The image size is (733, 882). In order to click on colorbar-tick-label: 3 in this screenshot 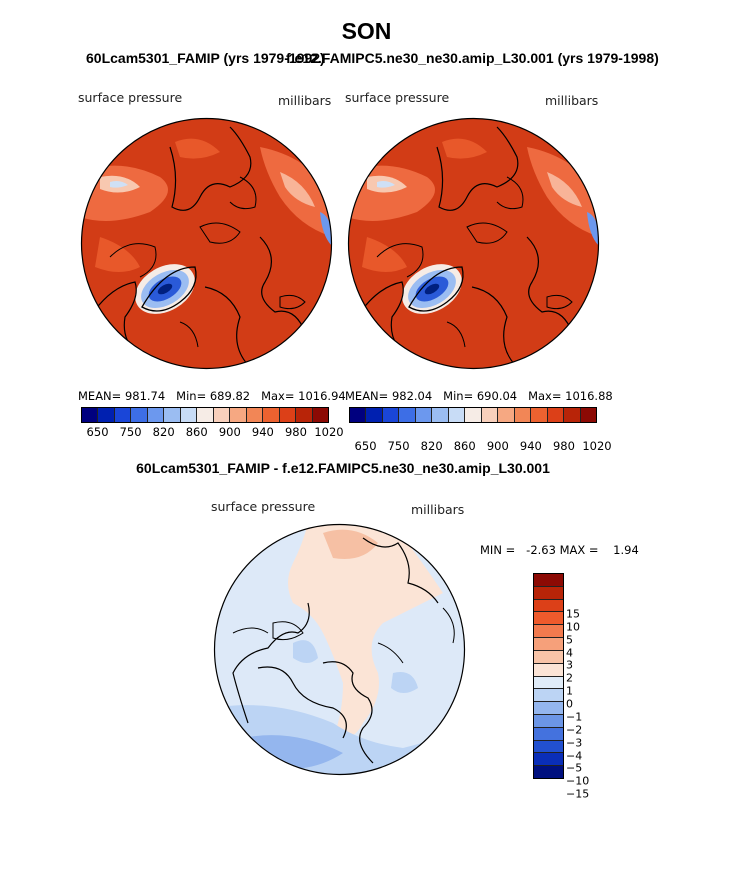, I will do `click(569, 665)`.